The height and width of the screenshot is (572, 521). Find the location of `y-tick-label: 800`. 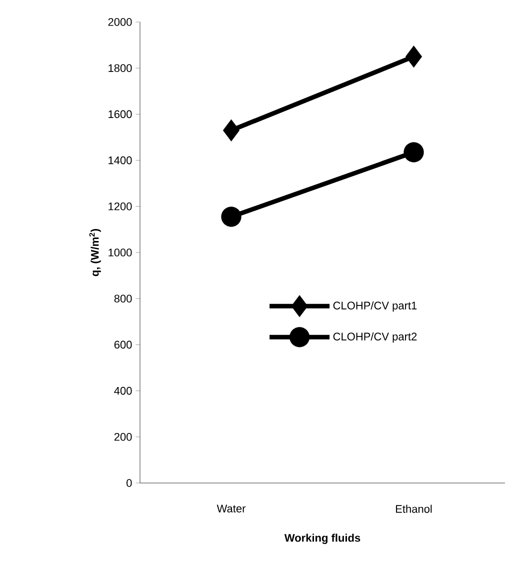

y-tick-label: 800 is located at coordinates (123, 298).